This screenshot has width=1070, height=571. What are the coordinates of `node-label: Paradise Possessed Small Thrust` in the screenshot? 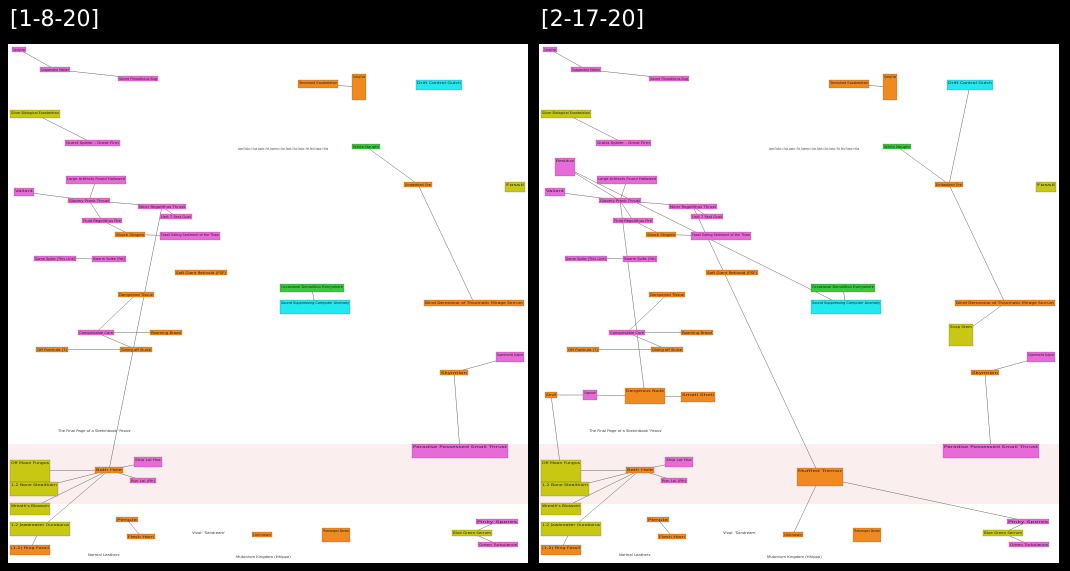 It's located at (991, 447).